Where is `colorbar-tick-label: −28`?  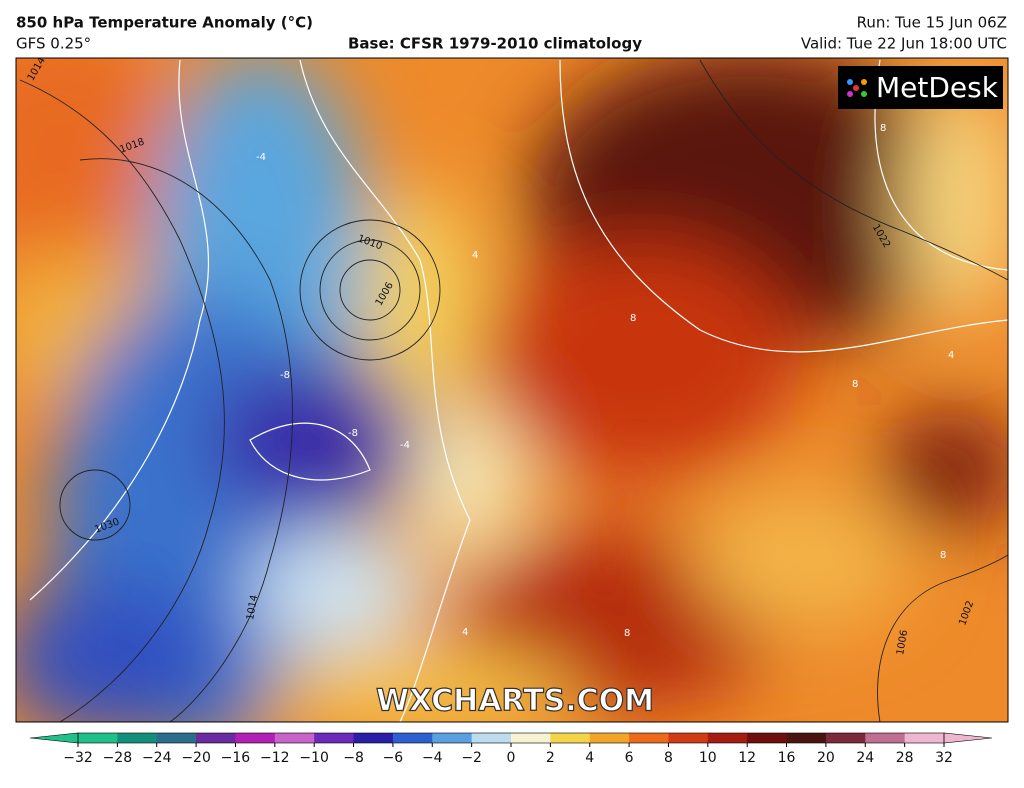
colorbar-tick-label: −28 is located at coordinates (118, 758).